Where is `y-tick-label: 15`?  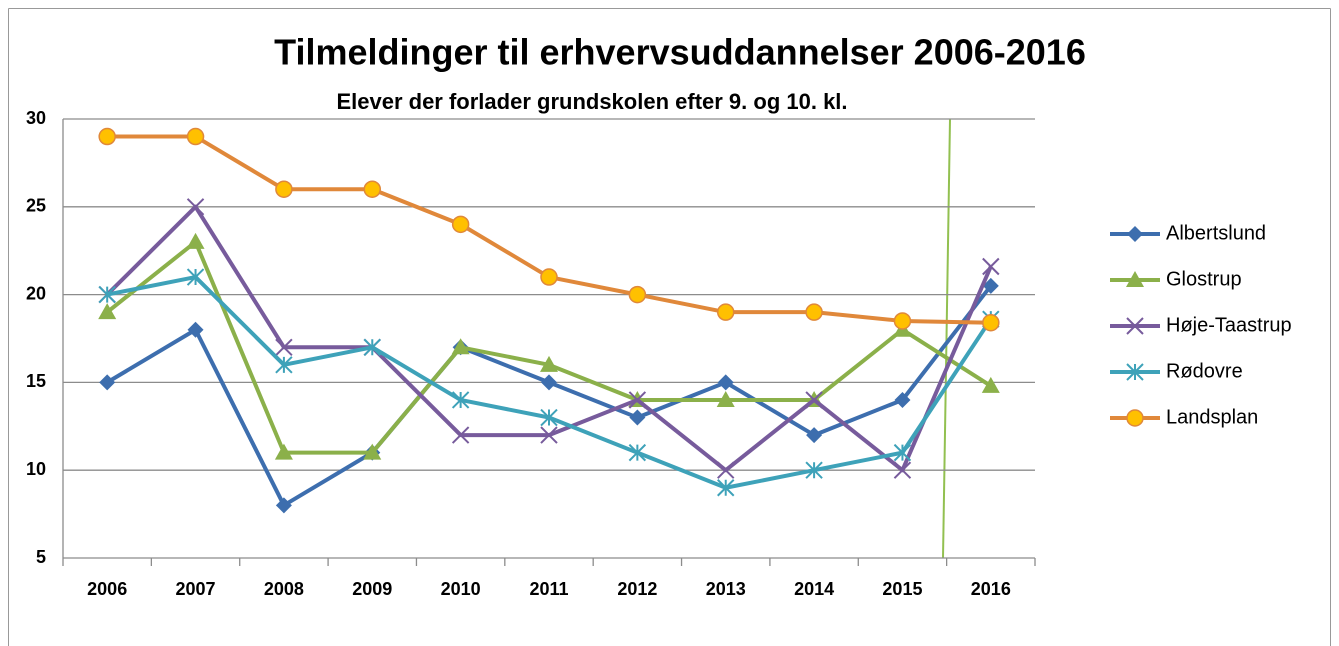 y-tick-label: 15 is located at coordinates (36, 381).